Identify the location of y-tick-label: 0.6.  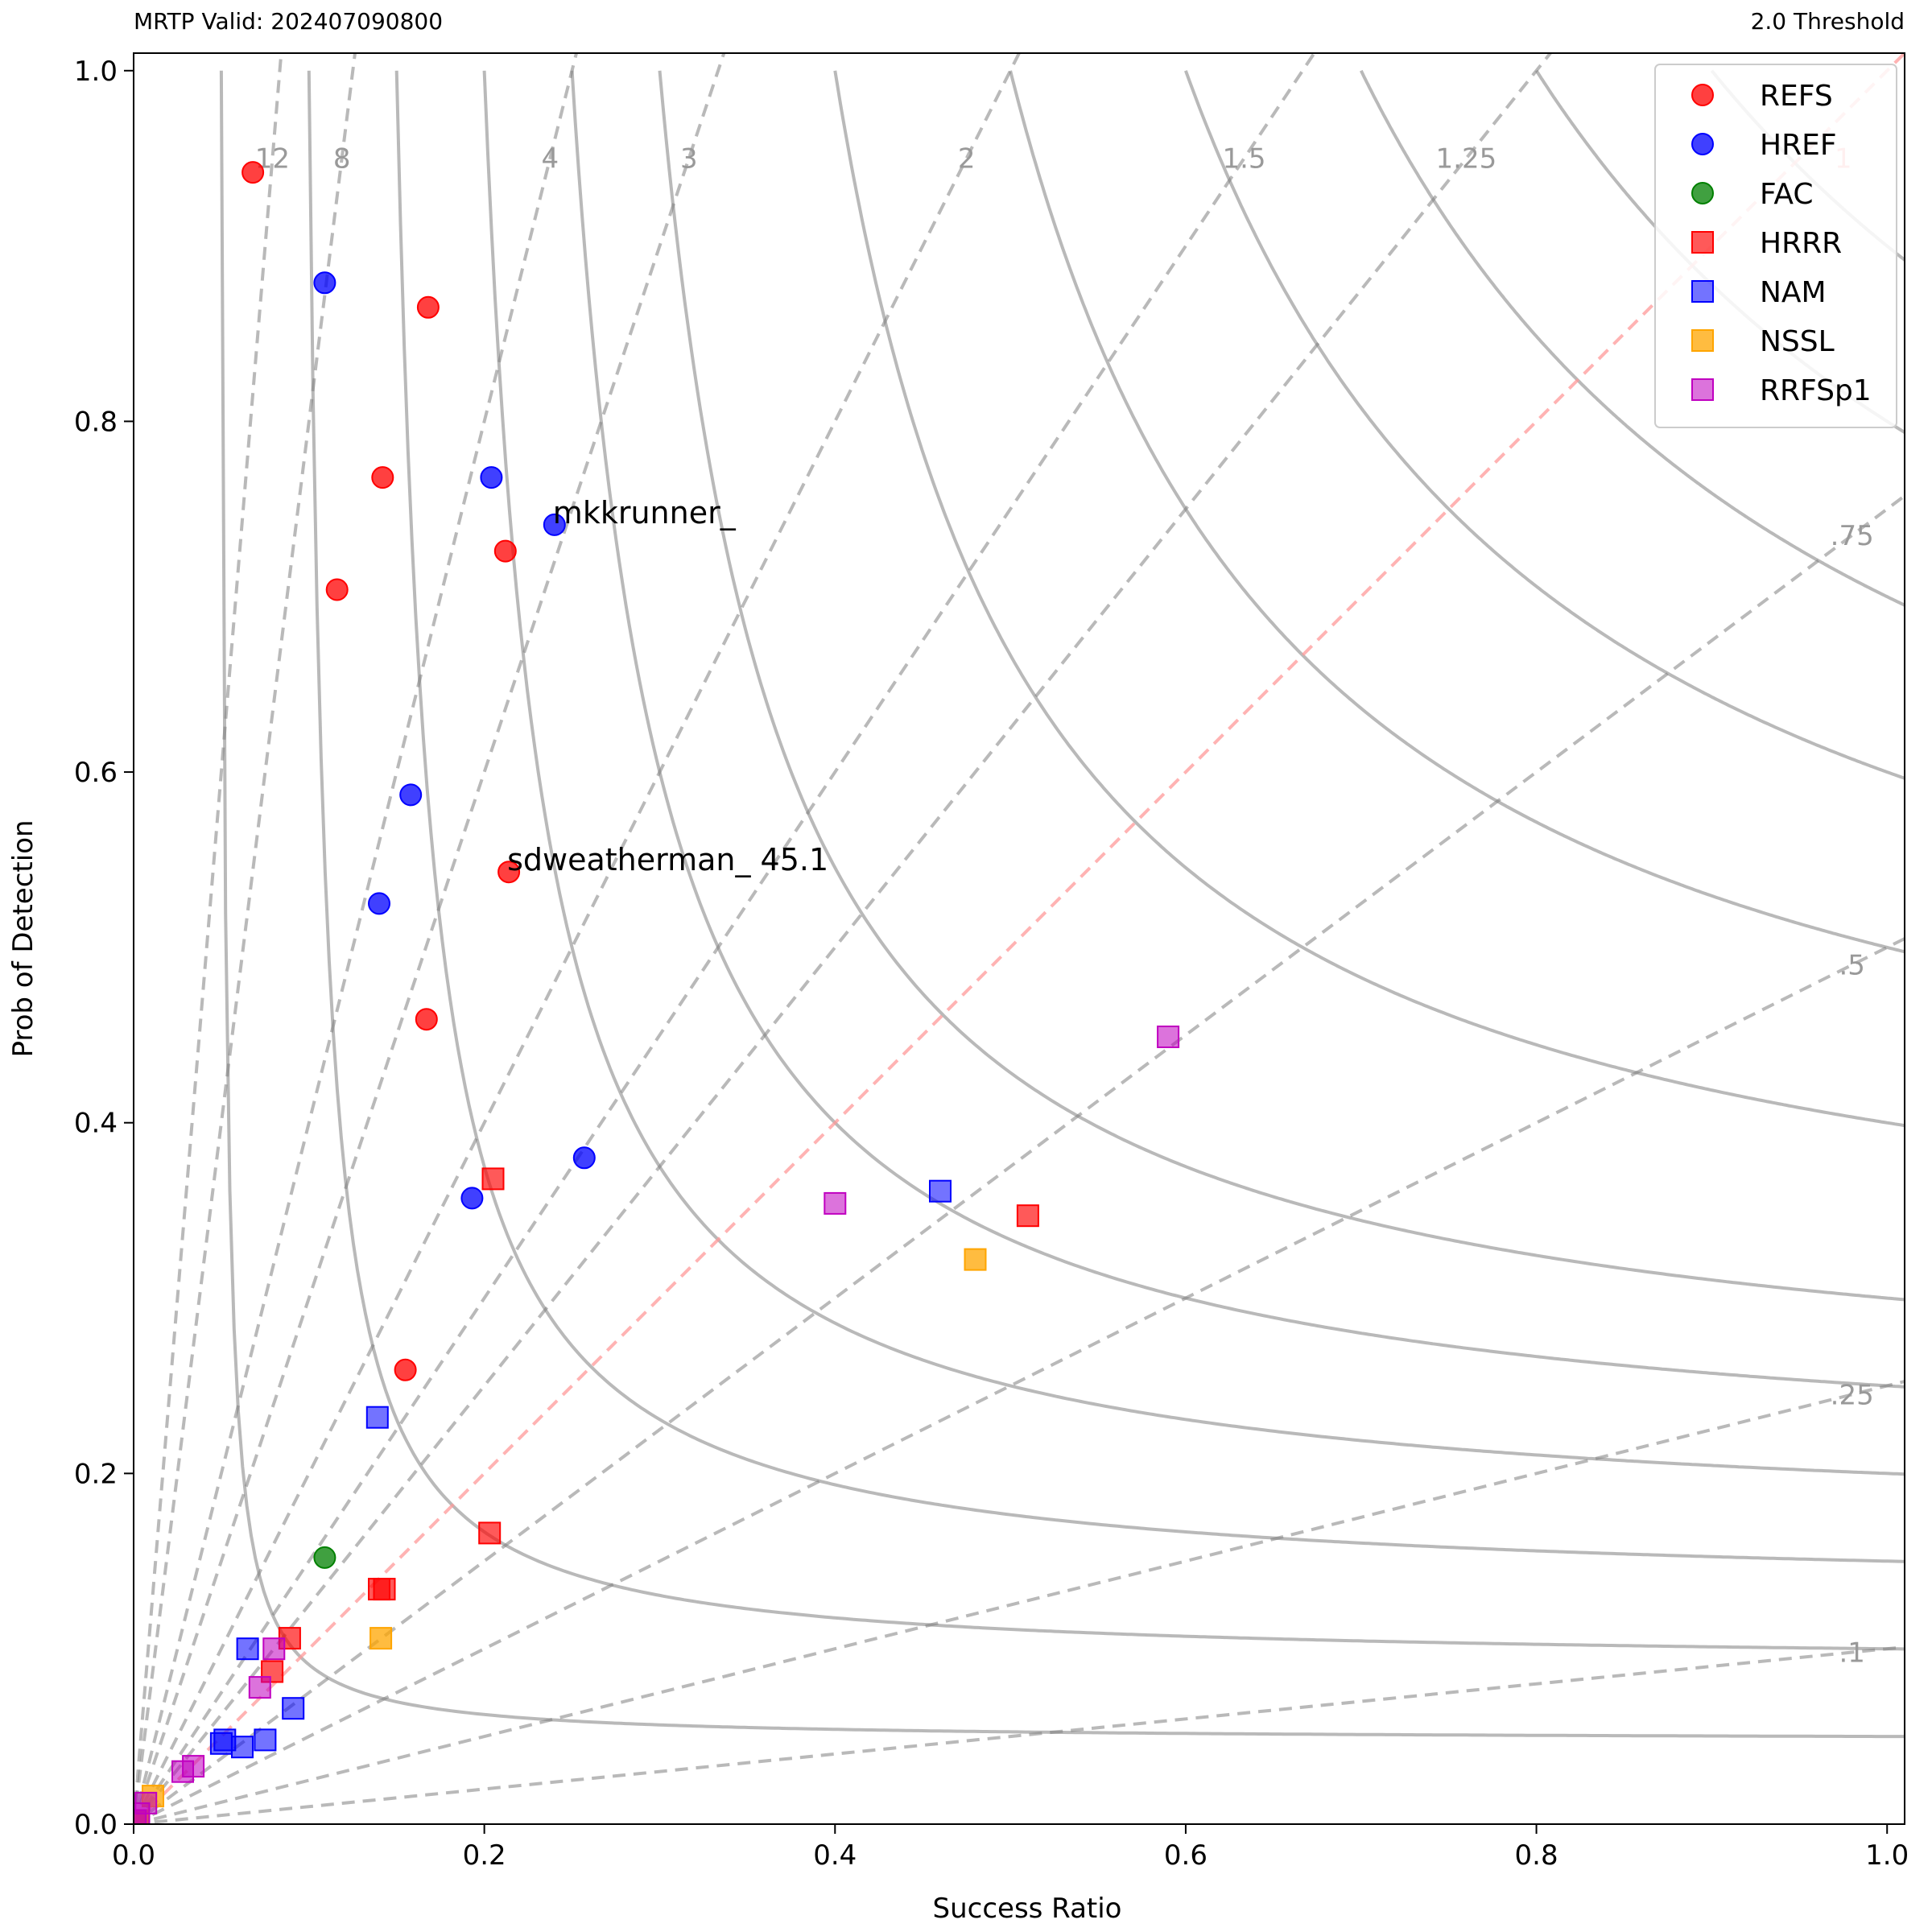
(96, 773).